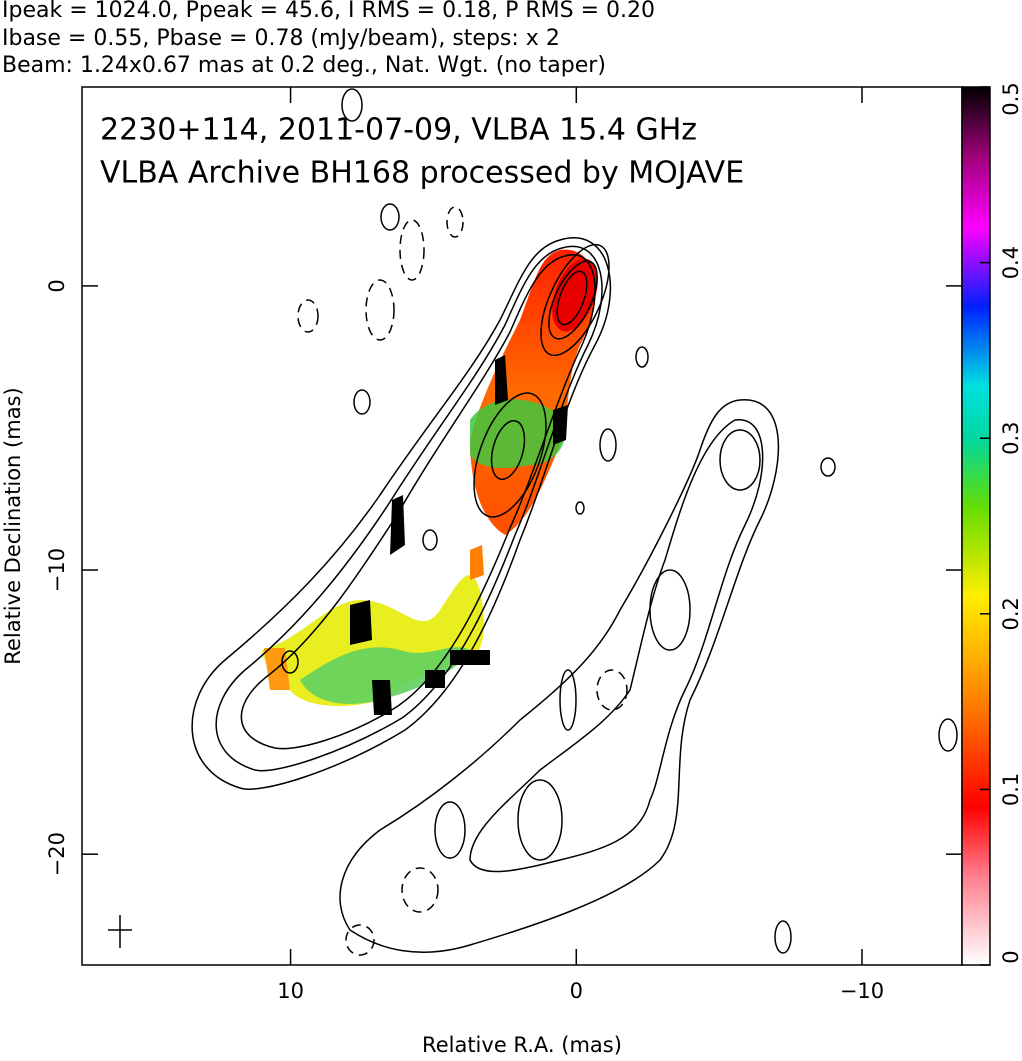 This screenshot has height=1061, width=1022. I want to click on colorbar-tick-label: 0.4, so click(1010, 262).